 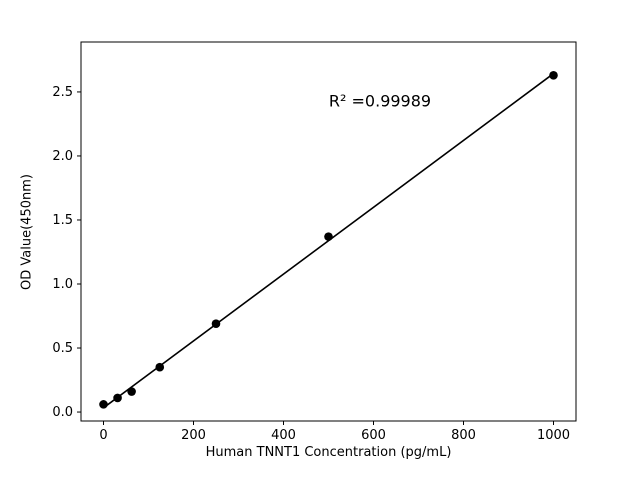 What do you see at coordinates (463, 435) in the screenshot?
I see `x-tick-label: 800` at bounding box center [463, 435].